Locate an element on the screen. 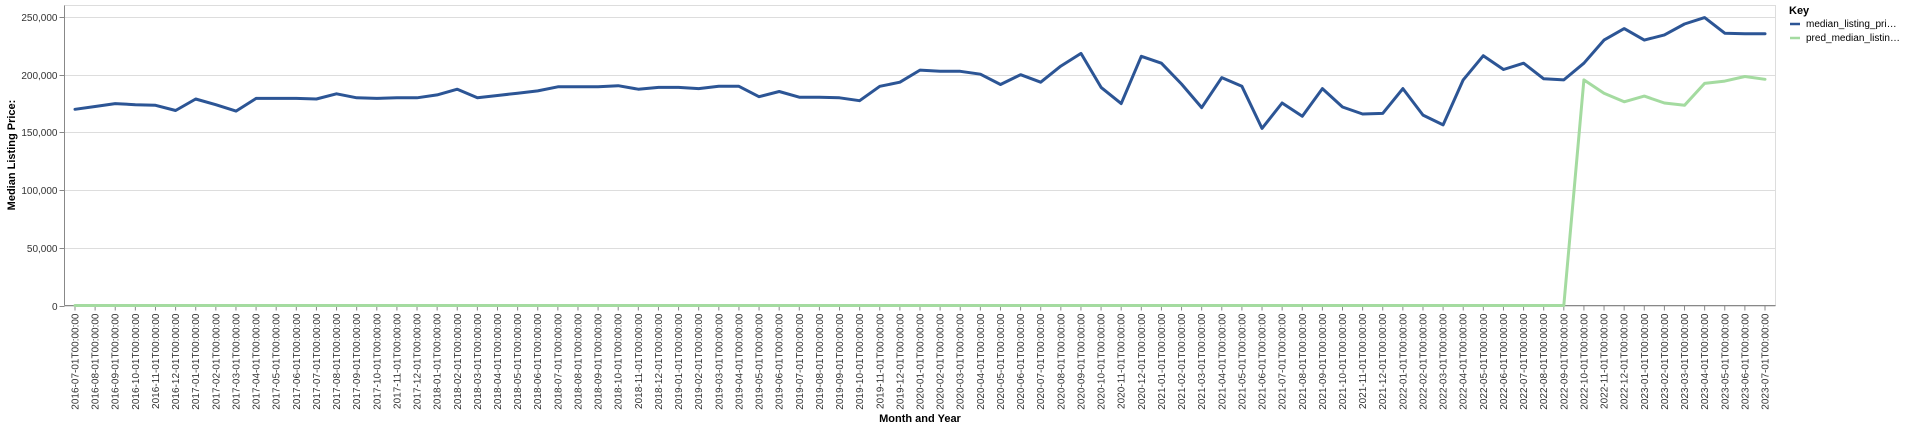  x-tick-label: 2020-06-01T00:00:00 is located at coordinates (1021, 361).